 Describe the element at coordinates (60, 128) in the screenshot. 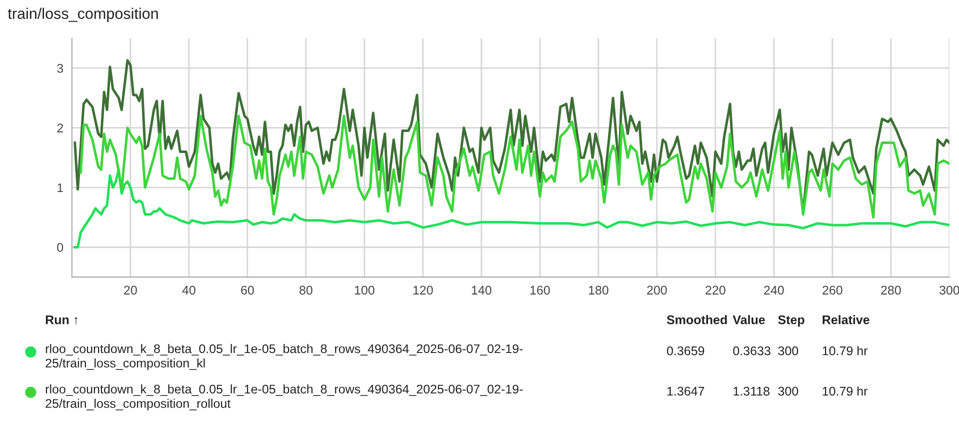

I see `y-tick-label: 2` at that location.